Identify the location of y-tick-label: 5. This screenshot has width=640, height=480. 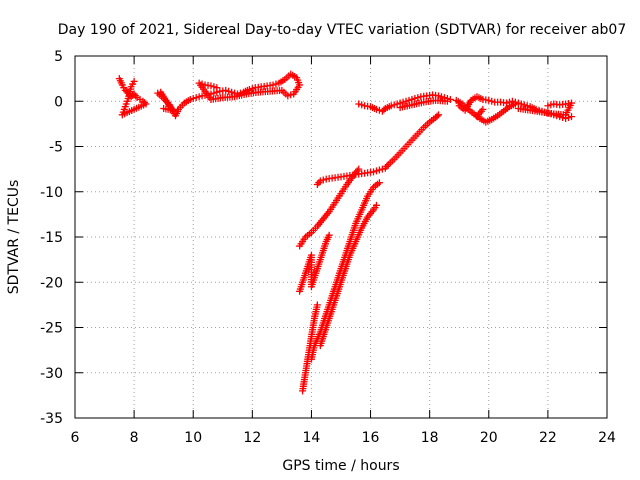
(58, 57).